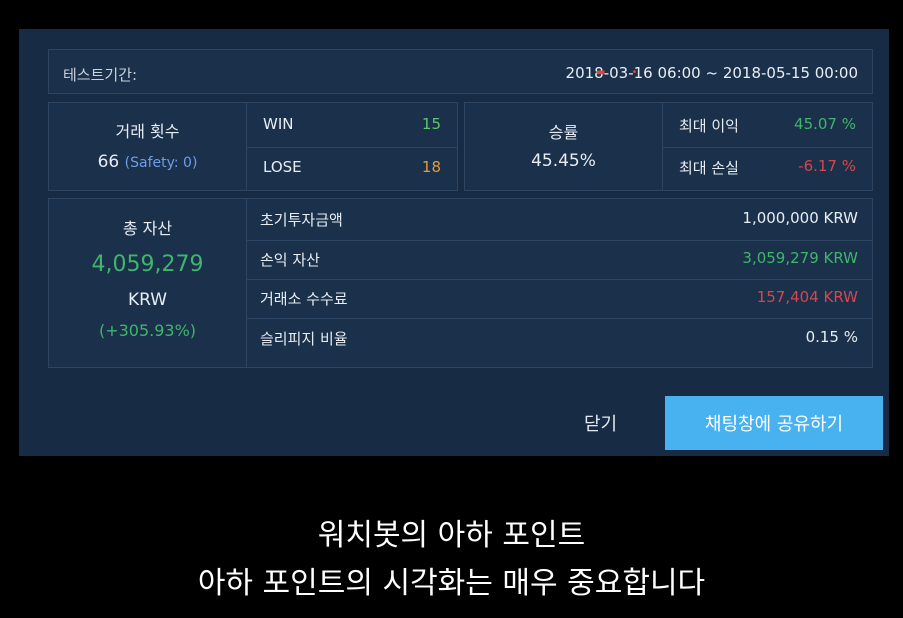  I want to click on pnl-assets-label: 손익 자산, so click(290, 260).